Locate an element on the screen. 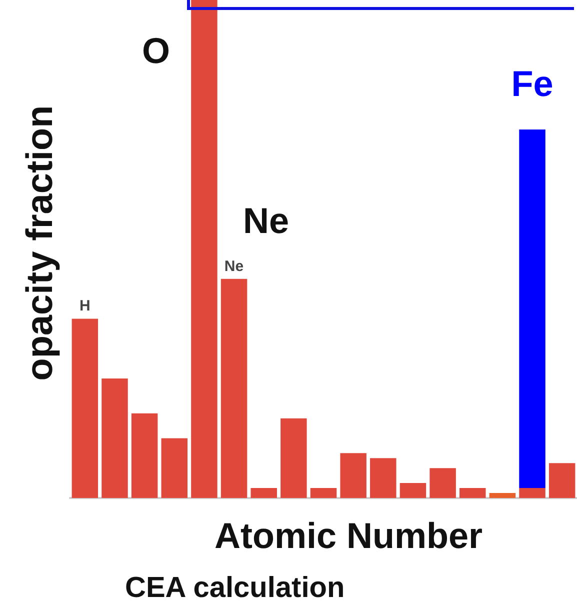 The width and height of the screenshot is (577, 610). text: CEA calculation is located at coordinates (235, 588).